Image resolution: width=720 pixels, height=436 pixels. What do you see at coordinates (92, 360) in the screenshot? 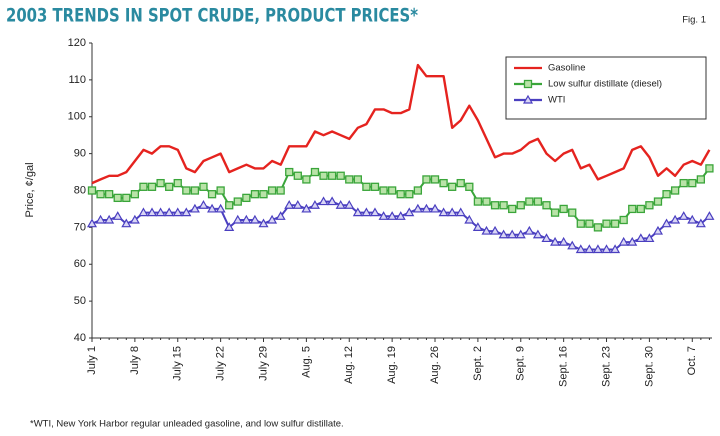
I see `x-tick-label: July 1` at bounding box center [92, 360].